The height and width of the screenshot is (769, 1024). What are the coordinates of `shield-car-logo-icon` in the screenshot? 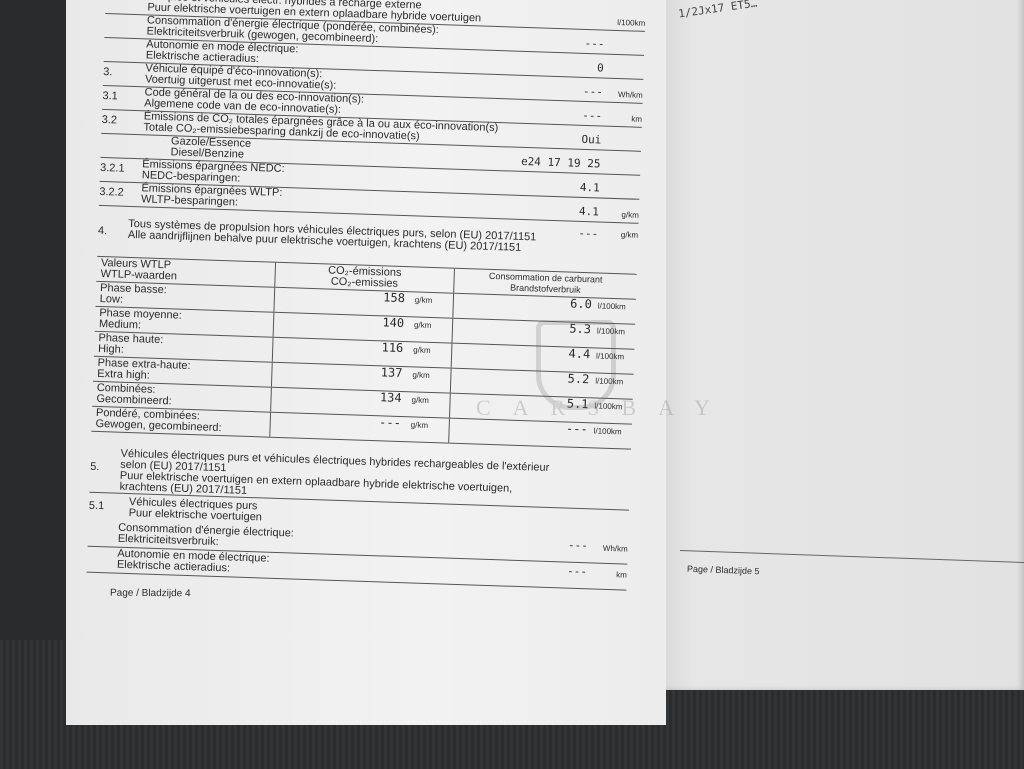 It's located at (576, 365).